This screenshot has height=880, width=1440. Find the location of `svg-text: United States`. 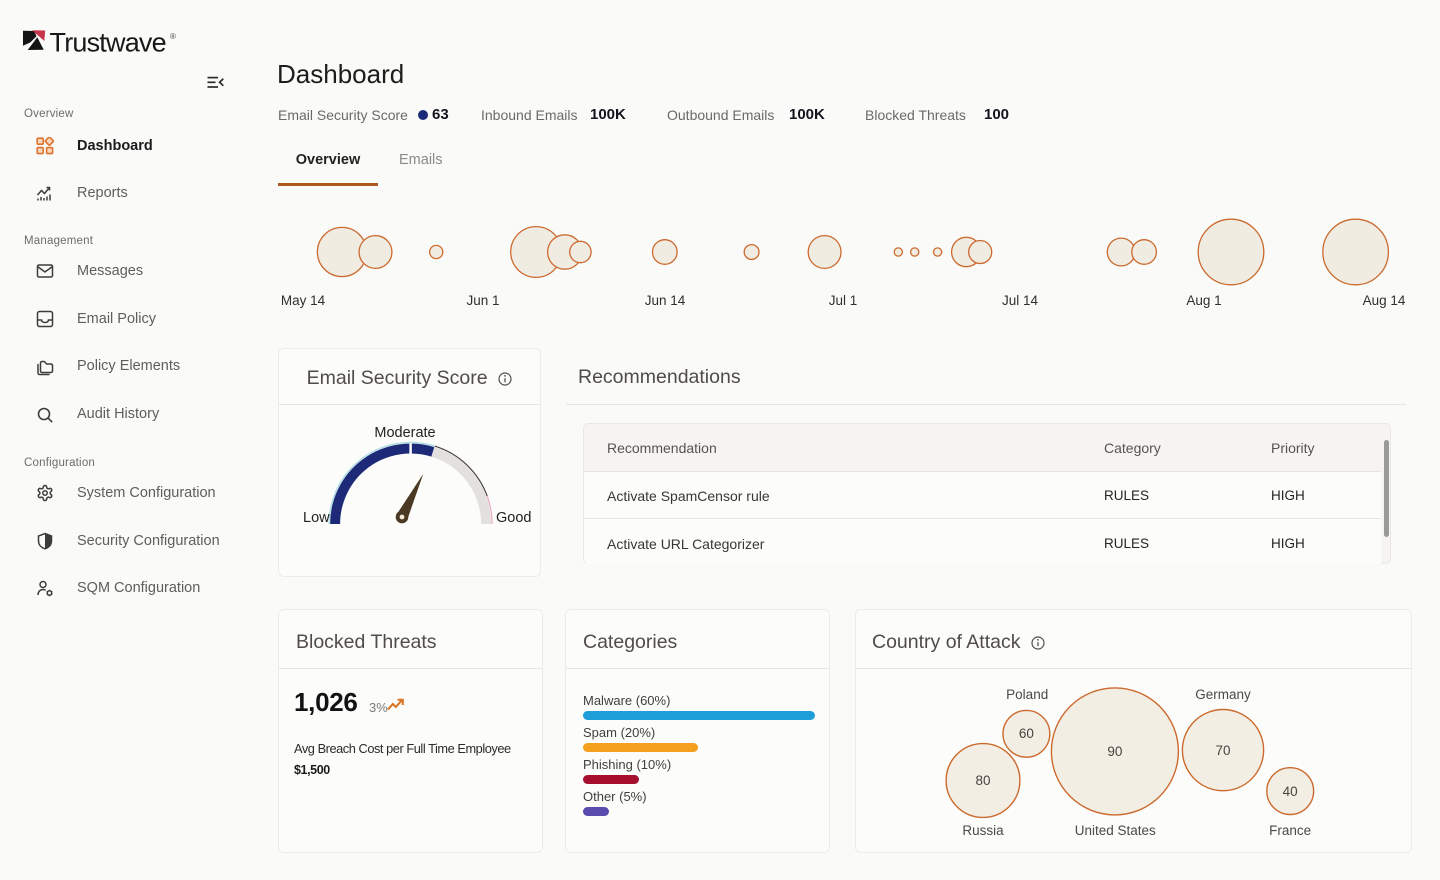

svg-text: United States is located at coordinates (1115, 830).